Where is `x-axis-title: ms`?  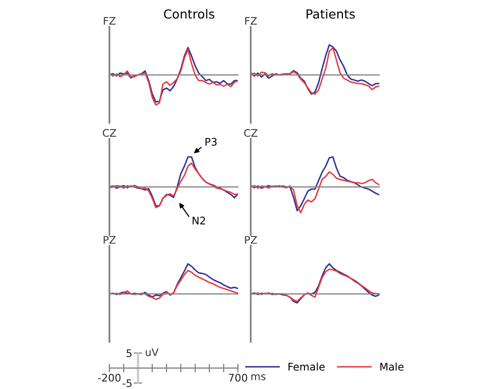 x-axis-title: ms is located at coordinates (258, 377).